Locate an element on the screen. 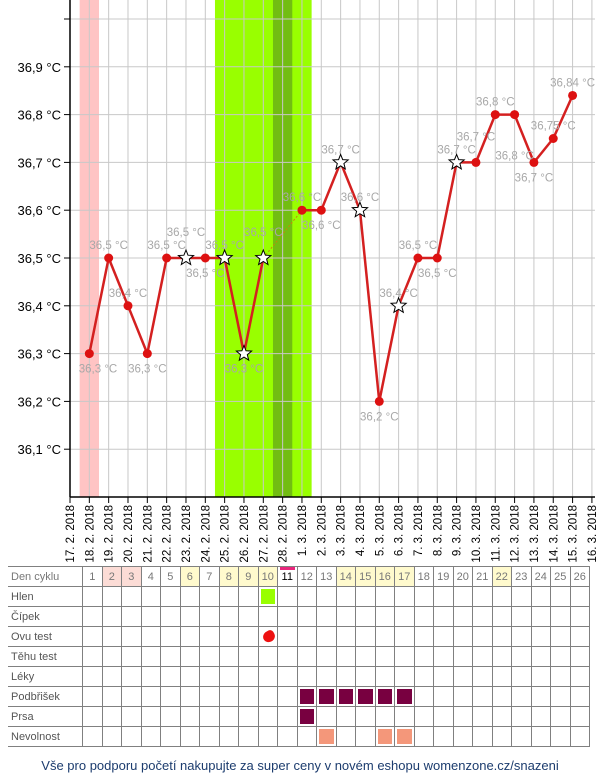 Image resolution: width=600 pixels, height=780 pixels. cycle-day-cell: 13 is located at coordinates (326, 576).